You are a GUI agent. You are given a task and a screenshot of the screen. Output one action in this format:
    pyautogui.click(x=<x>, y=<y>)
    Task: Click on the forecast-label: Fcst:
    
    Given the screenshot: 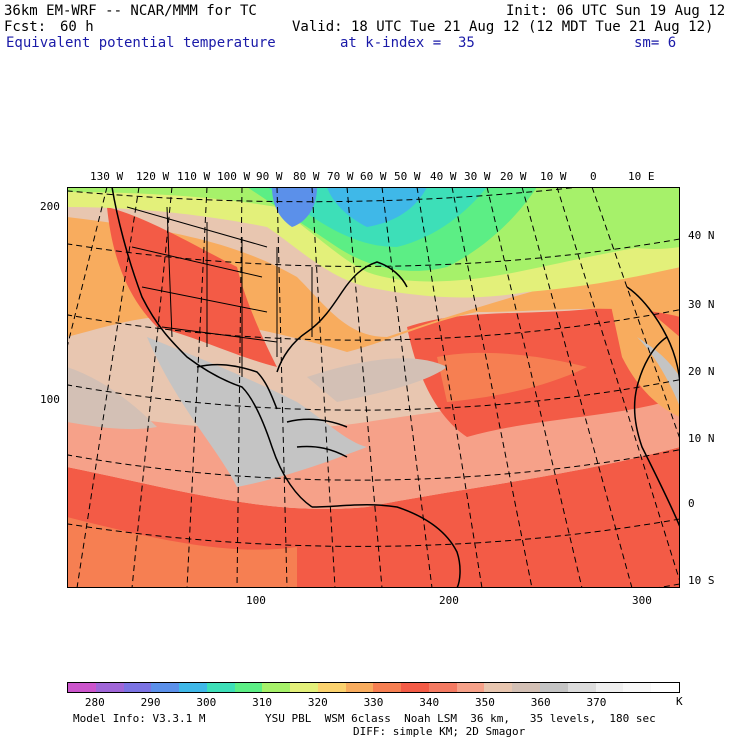 What is the action you would take?
    pyautogui.click(x=25, y=27)
    